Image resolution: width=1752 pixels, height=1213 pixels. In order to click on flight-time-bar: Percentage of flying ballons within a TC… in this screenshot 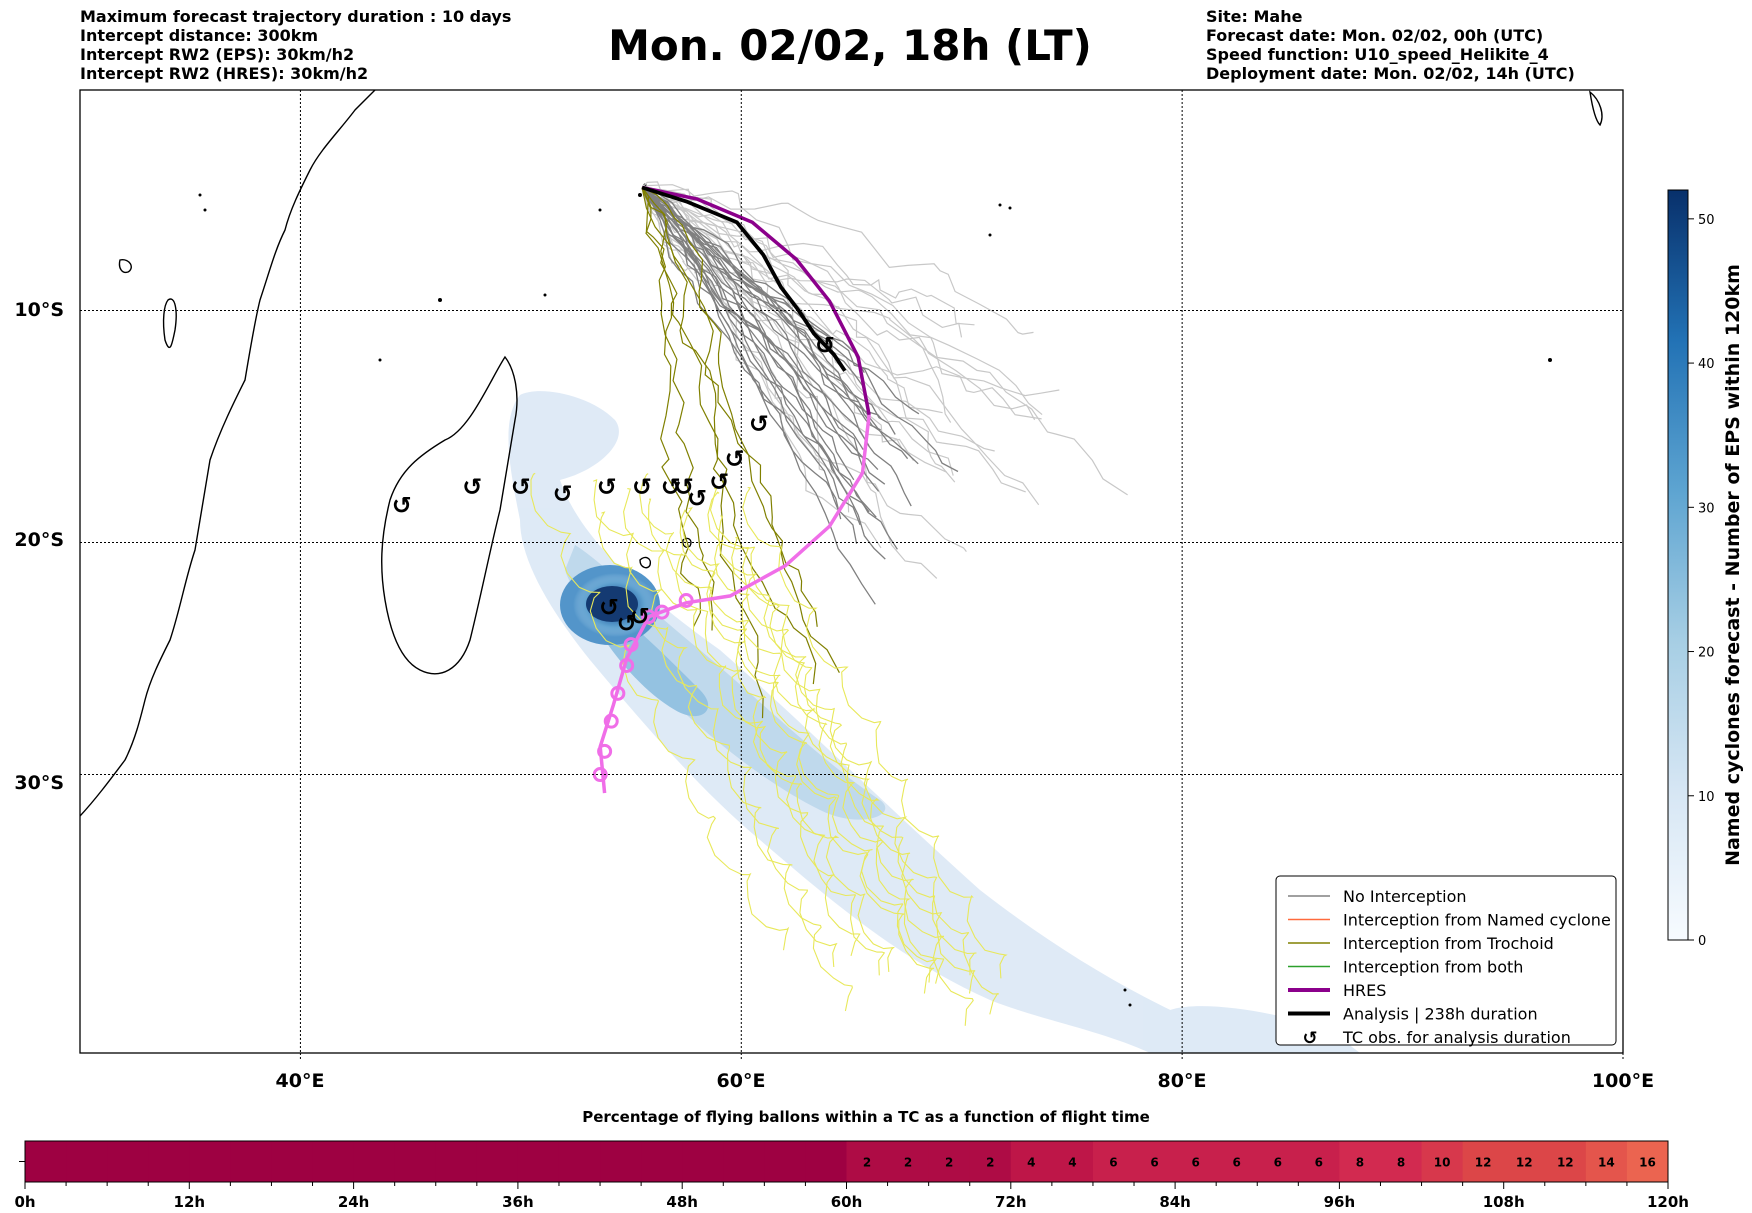, I will do `click(851, 1159)`.